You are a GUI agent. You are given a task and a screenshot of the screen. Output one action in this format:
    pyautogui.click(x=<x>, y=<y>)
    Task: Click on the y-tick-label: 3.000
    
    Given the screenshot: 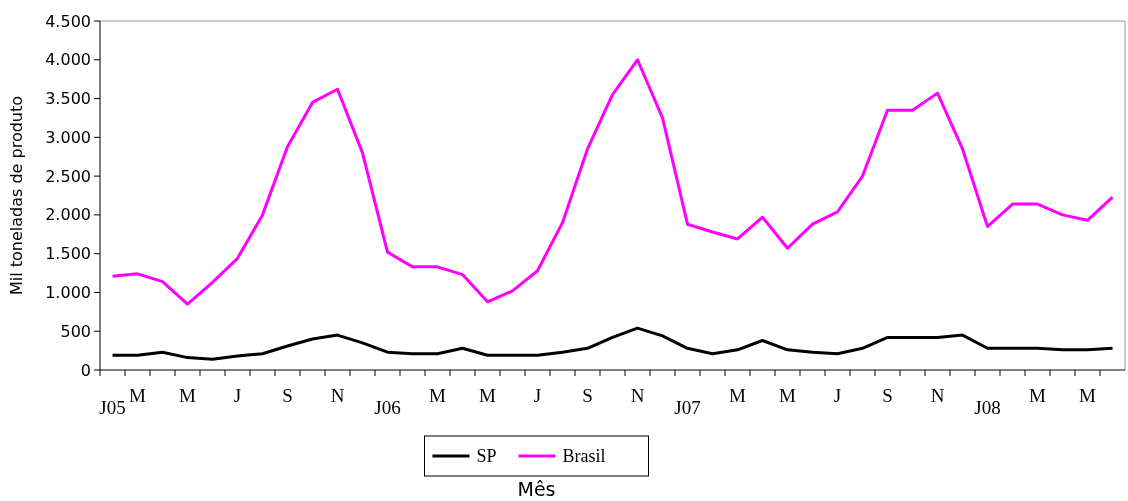 What is the action you would take?
    pyautogui.click(x=68, y=137)
    